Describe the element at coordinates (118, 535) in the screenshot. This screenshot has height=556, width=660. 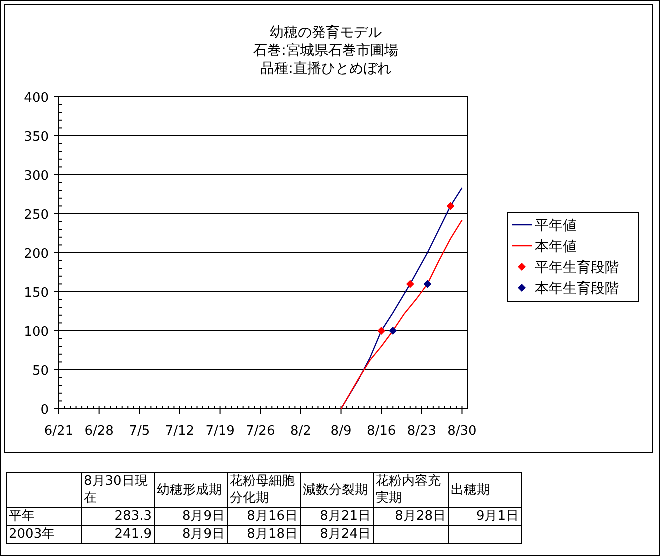
I see `text: 241.9` at that location.